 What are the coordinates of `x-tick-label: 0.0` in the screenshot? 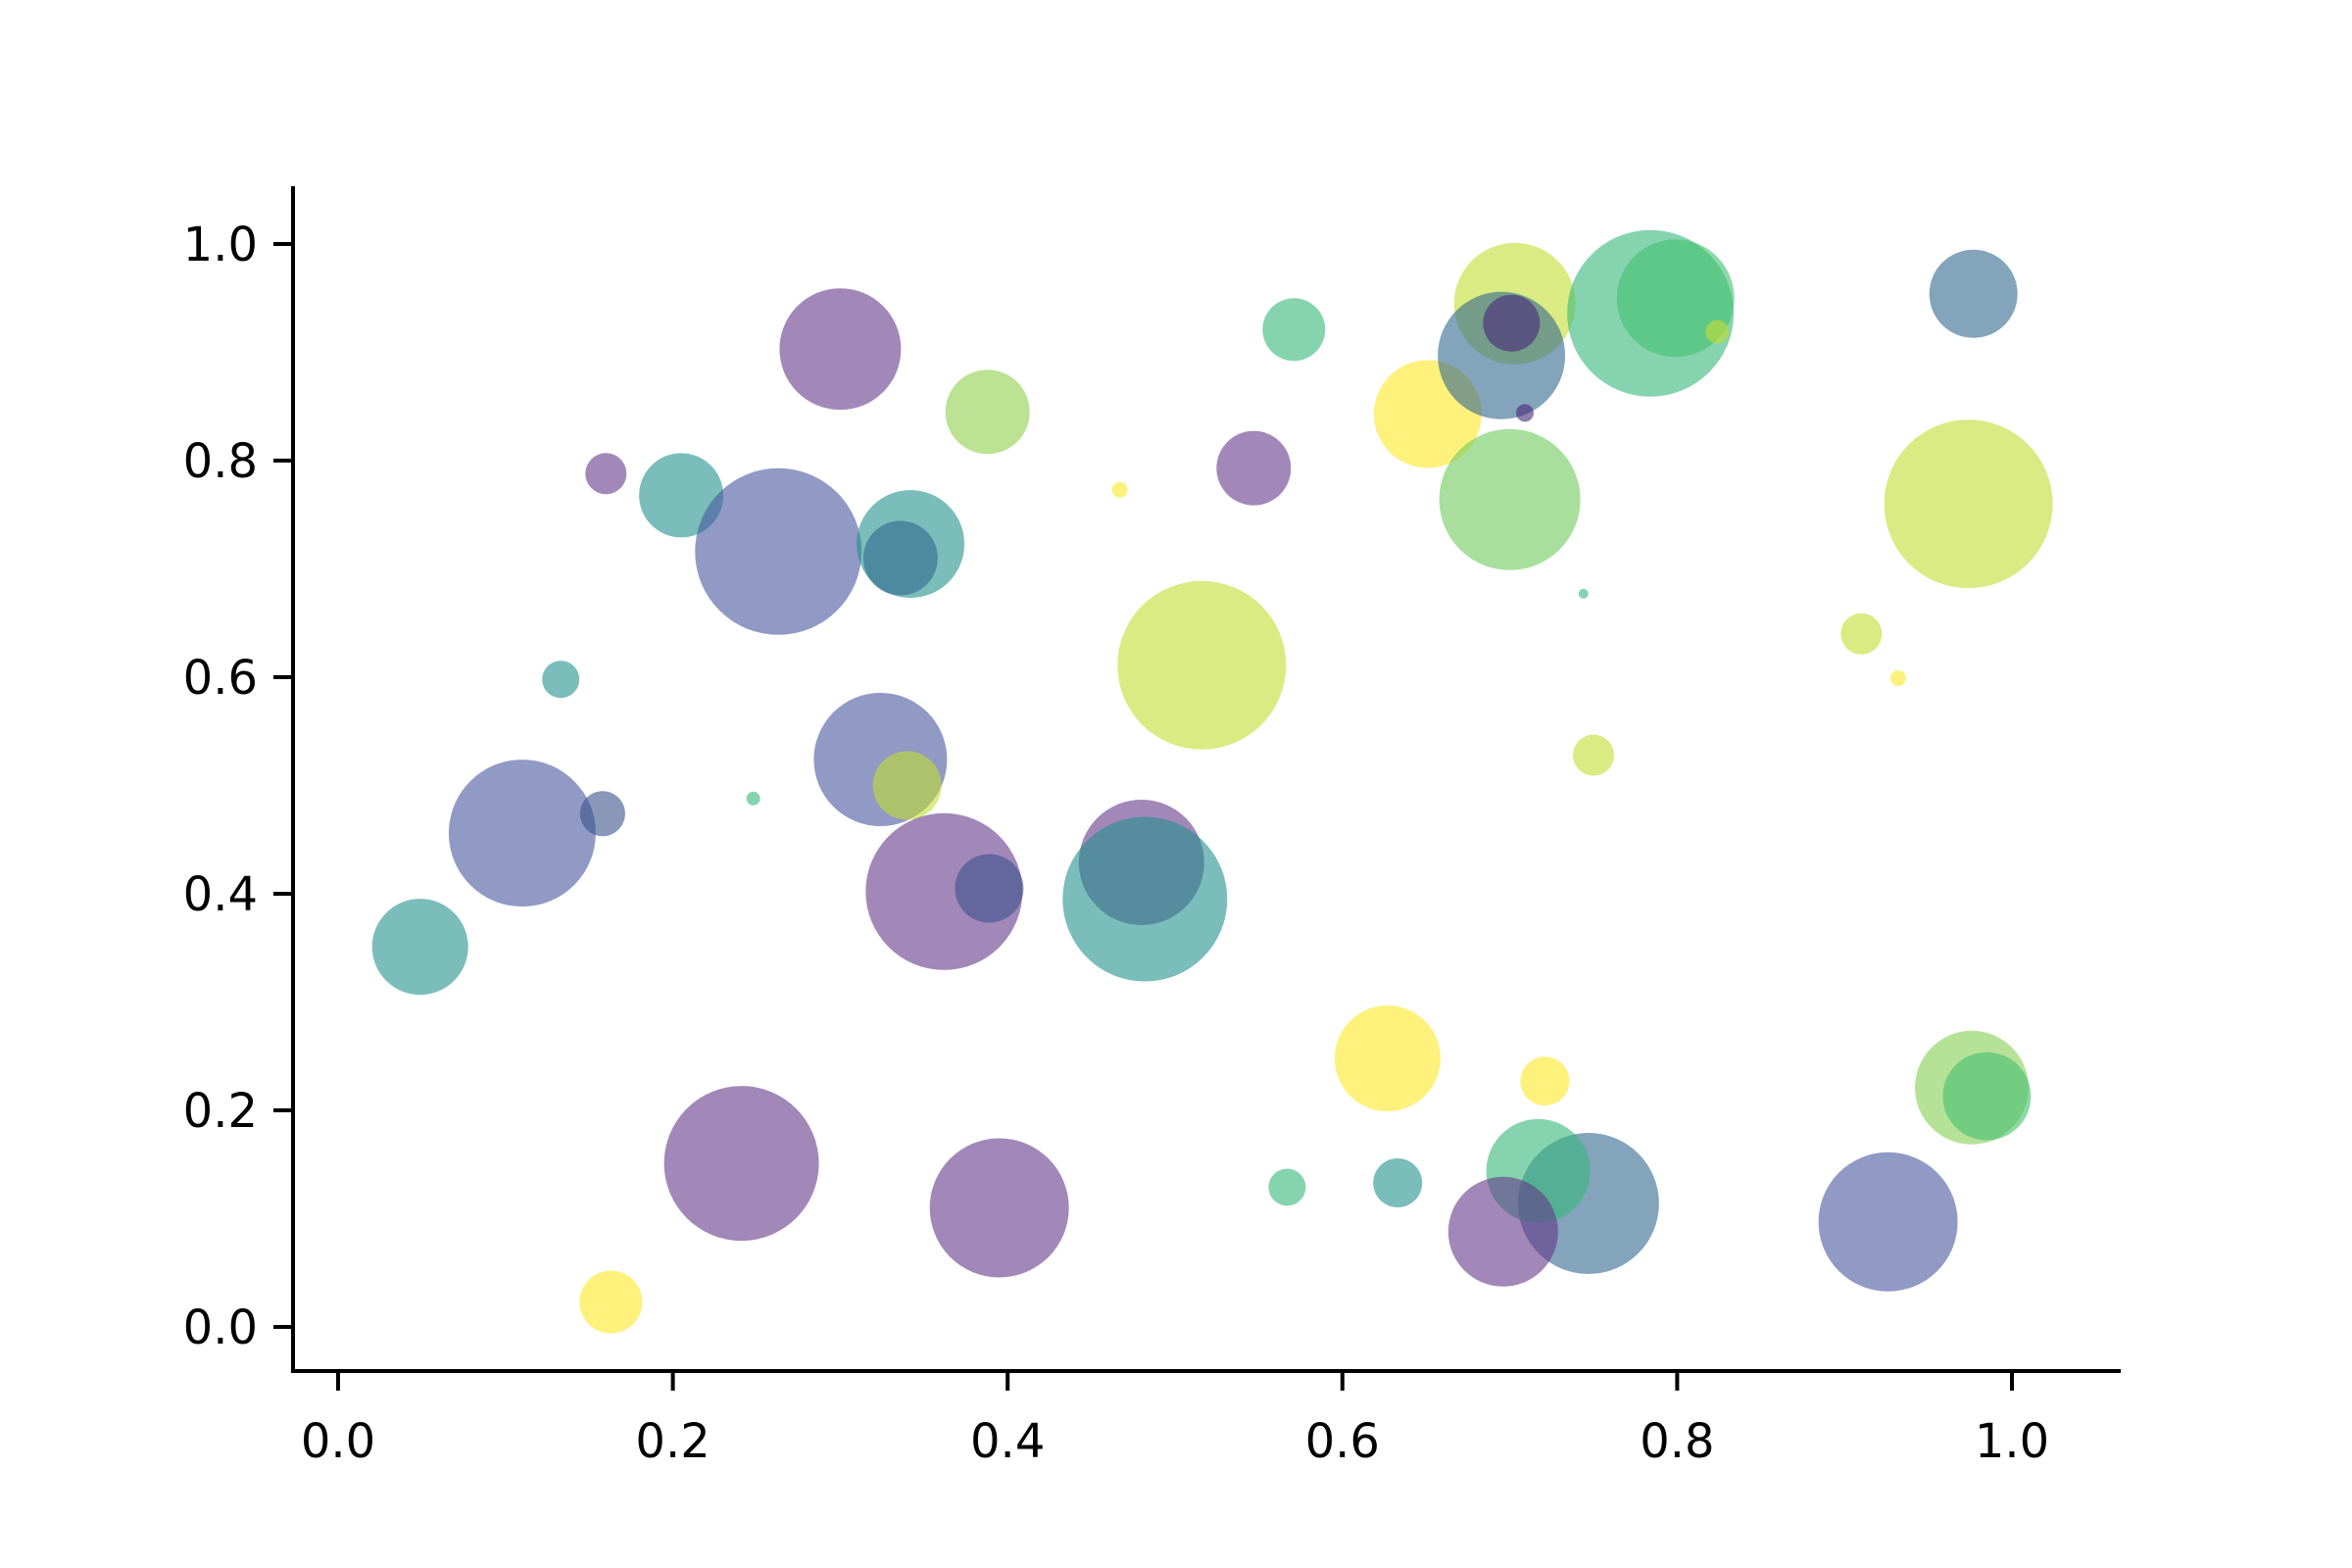 It's located at (338, 1441).